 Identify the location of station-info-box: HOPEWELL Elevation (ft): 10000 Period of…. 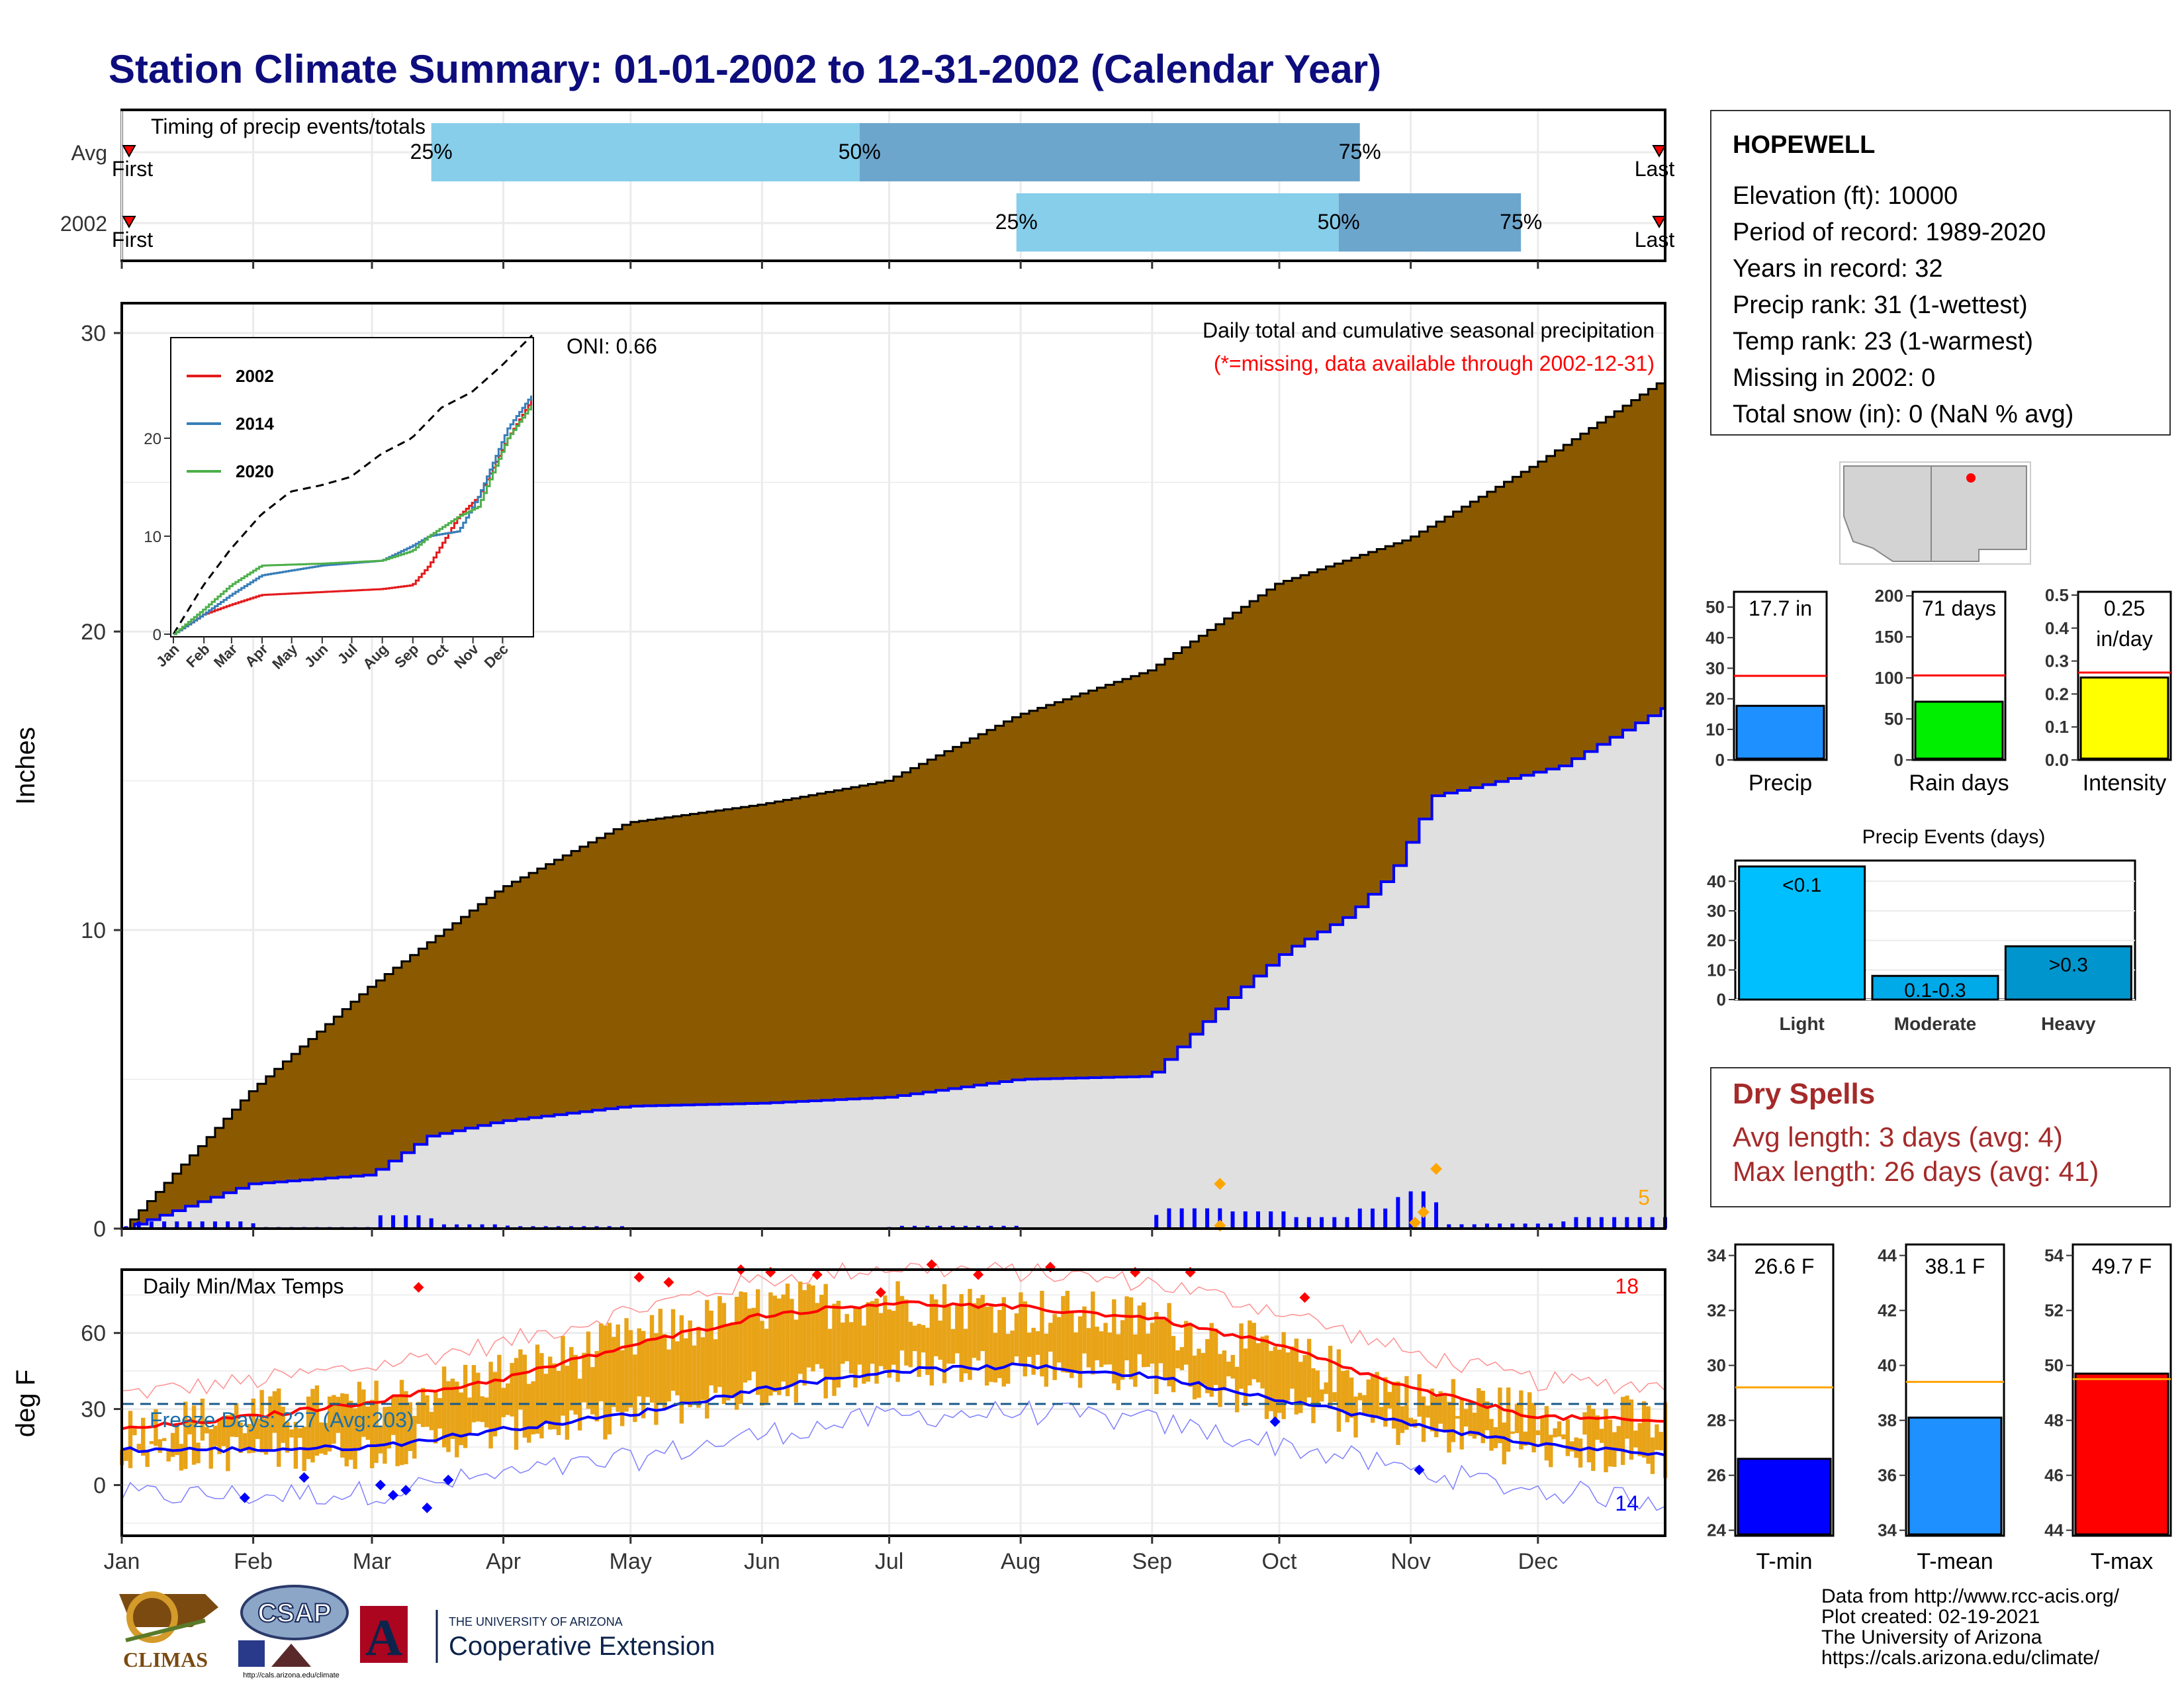
(1940, 273).